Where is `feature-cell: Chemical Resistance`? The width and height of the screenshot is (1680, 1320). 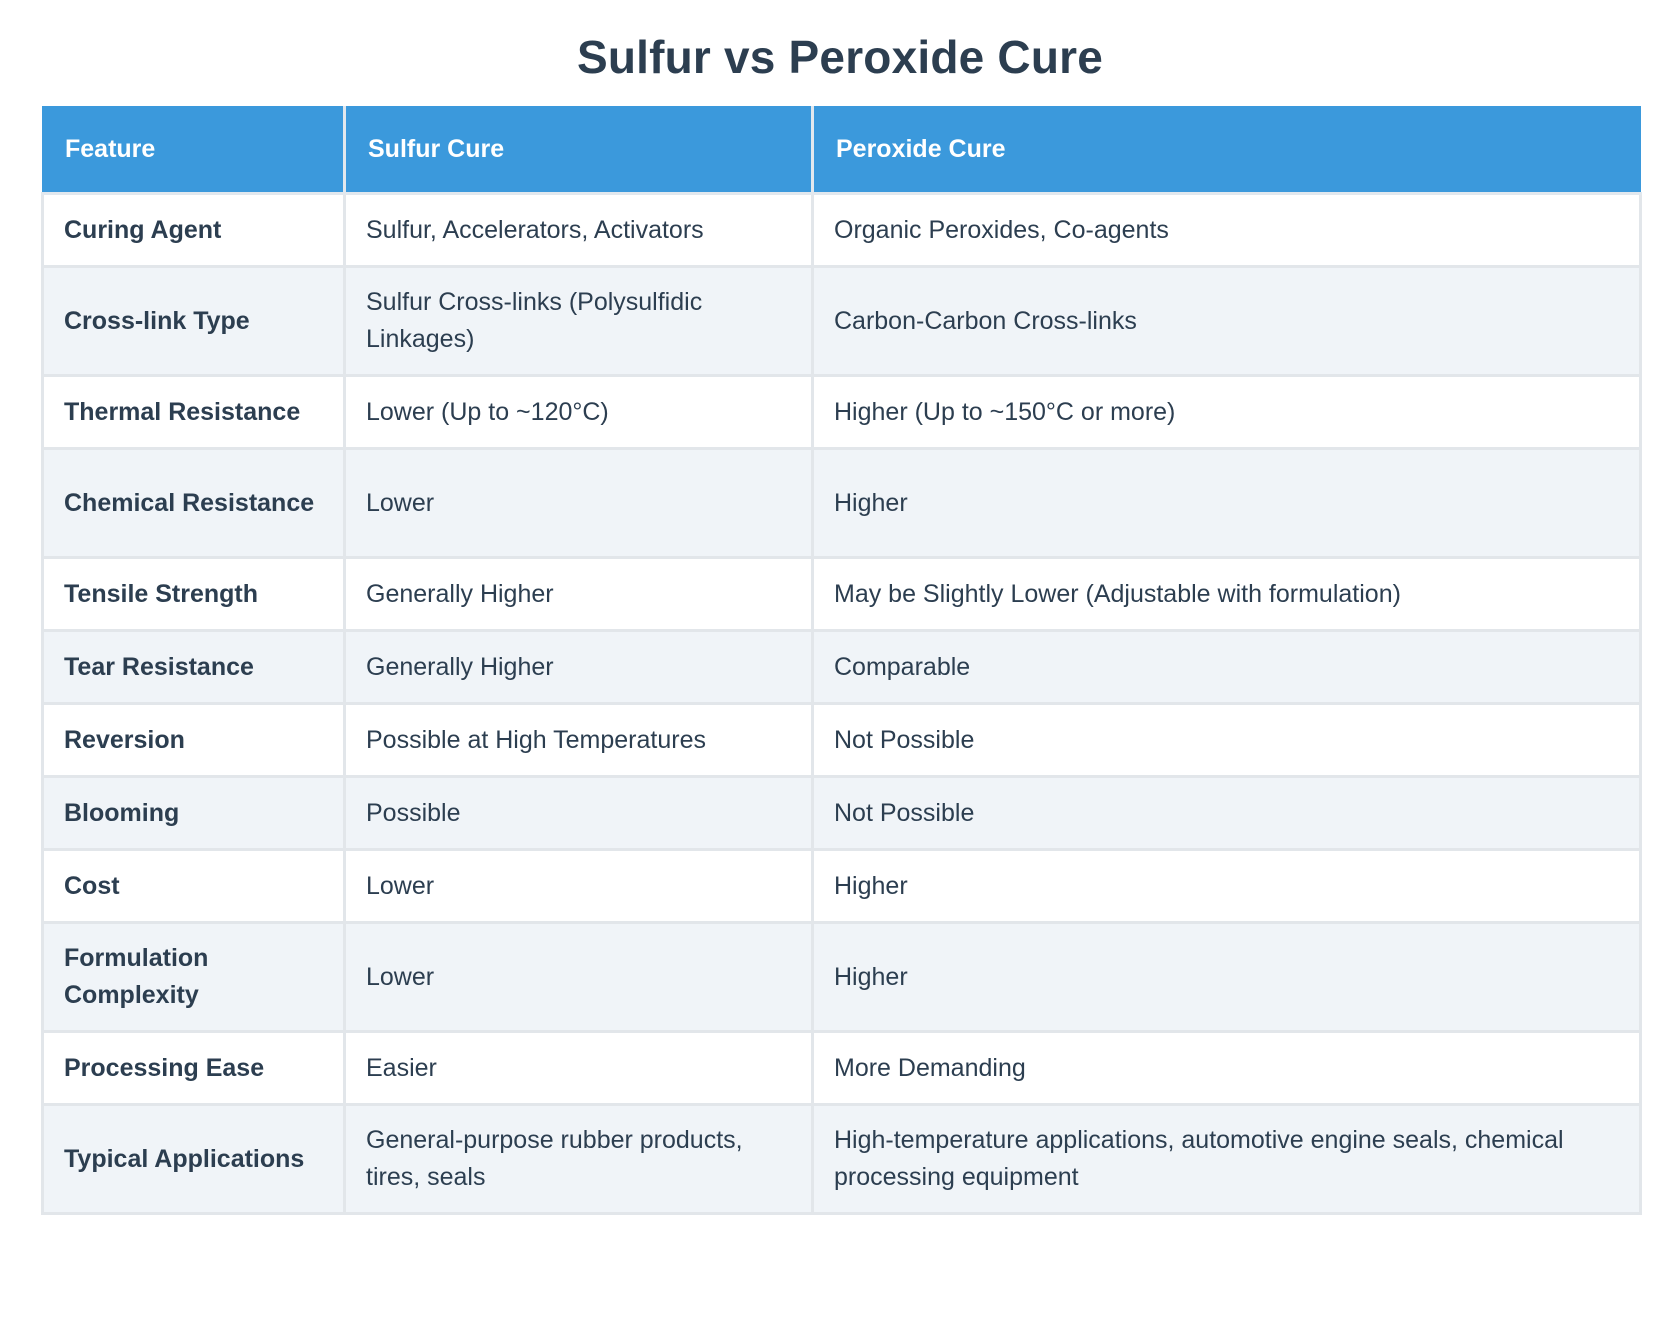
feature-cell: Chemical Resistance is located at coordinates (193, 503).